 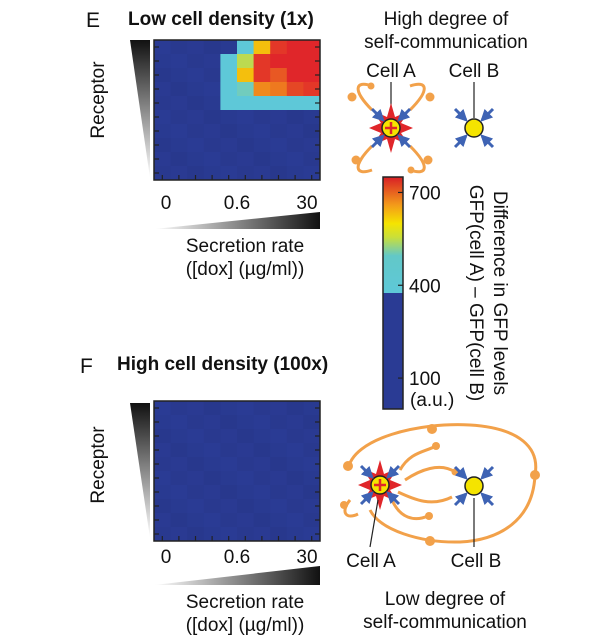 What do you see at coordinates (237, 220) in the screenshot?
I see `panel-e-secretion-wedge` at bounding box center [237, 220].